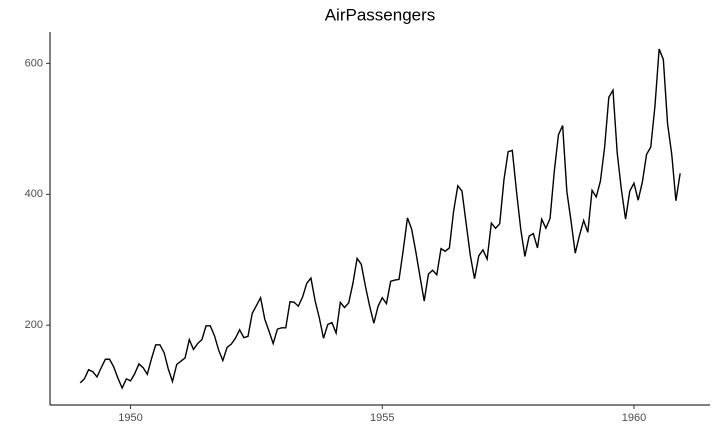 The image size is (720, 445). Describe the element at coordinates (382, 418) in the screenshot. I see `x-tick-label: 1955` at that location.